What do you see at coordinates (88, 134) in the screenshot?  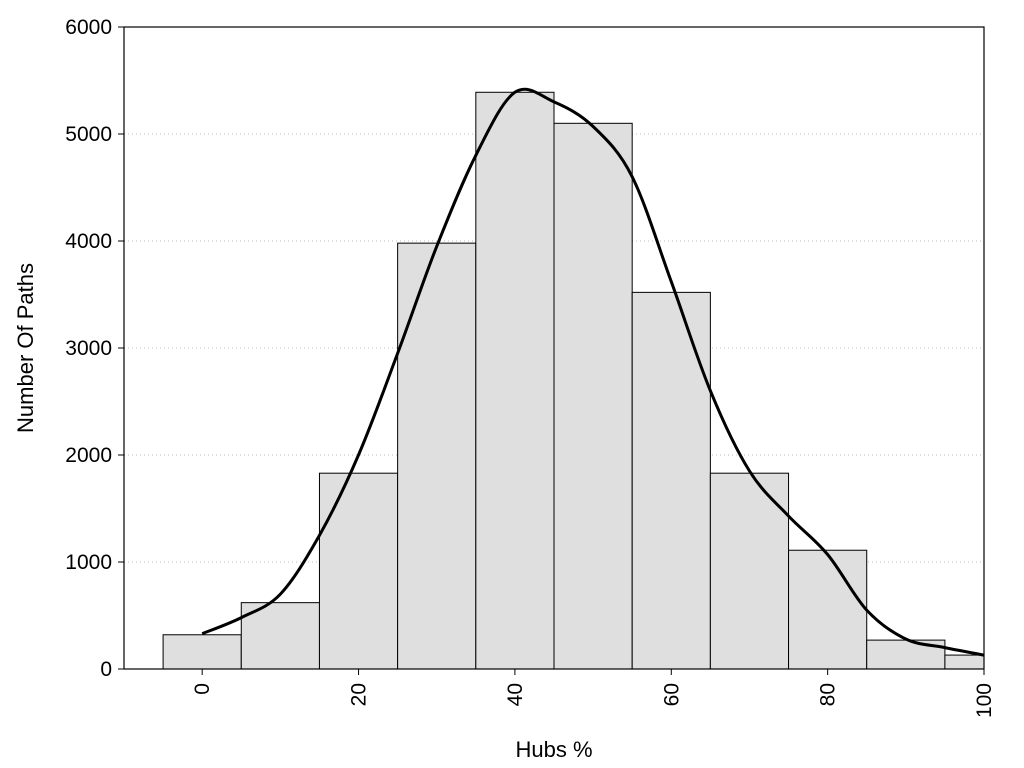 I see `y-tick-label: 5000` at bounding box center [88, 134].